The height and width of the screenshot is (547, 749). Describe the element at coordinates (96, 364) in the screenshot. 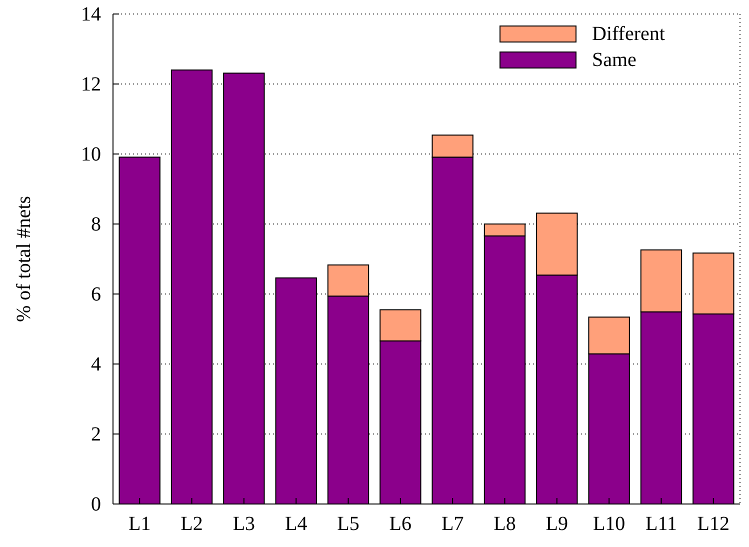

I see `y-tick-label: 4` at that location.